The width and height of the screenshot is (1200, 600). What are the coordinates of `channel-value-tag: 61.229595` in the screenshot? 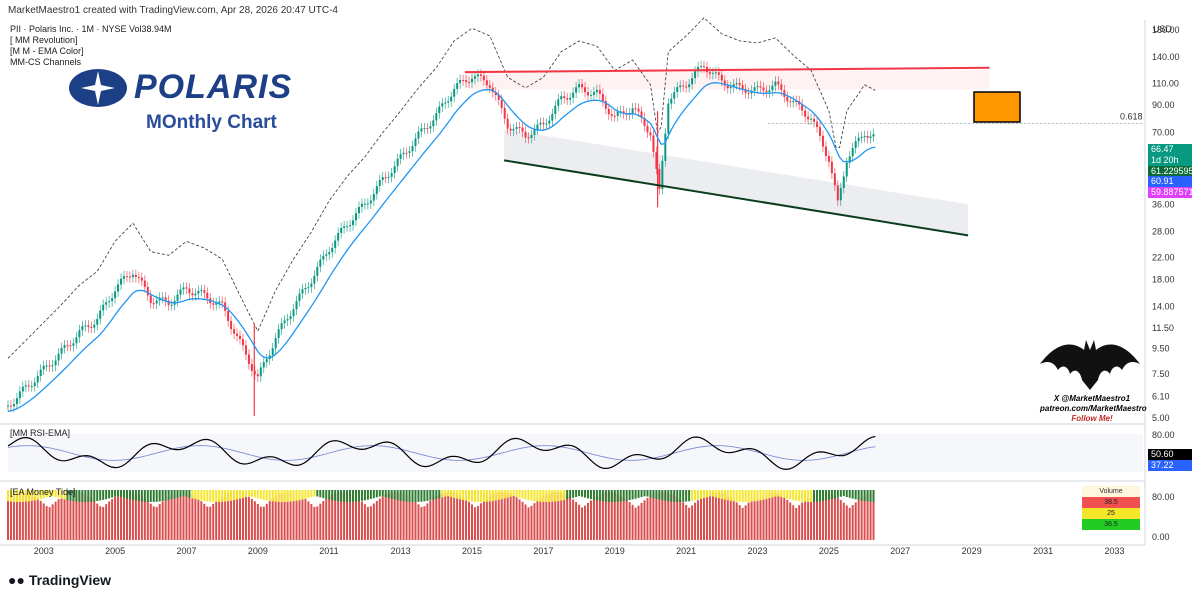 It's located at (1171, 171).